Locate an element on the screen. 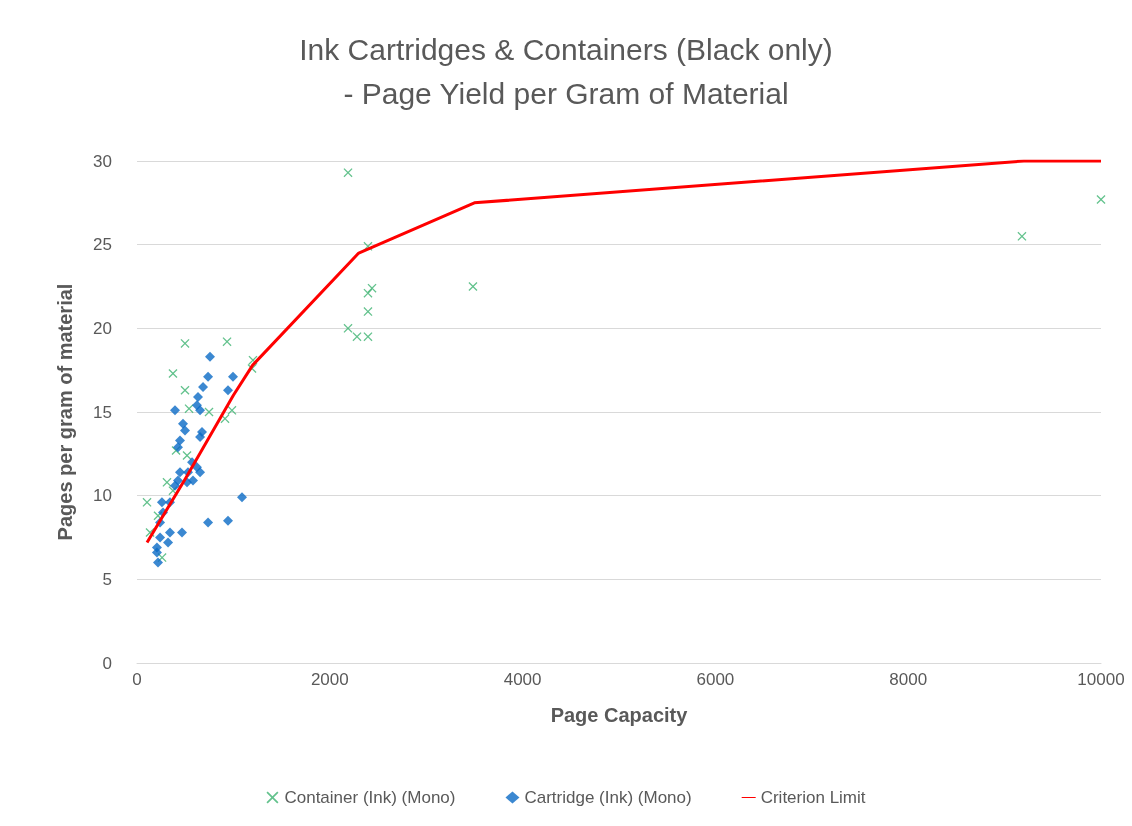 The height and width of the screenshot is (826, 1132). x-tick-label: 8000 is located at coordinates (908, 679).